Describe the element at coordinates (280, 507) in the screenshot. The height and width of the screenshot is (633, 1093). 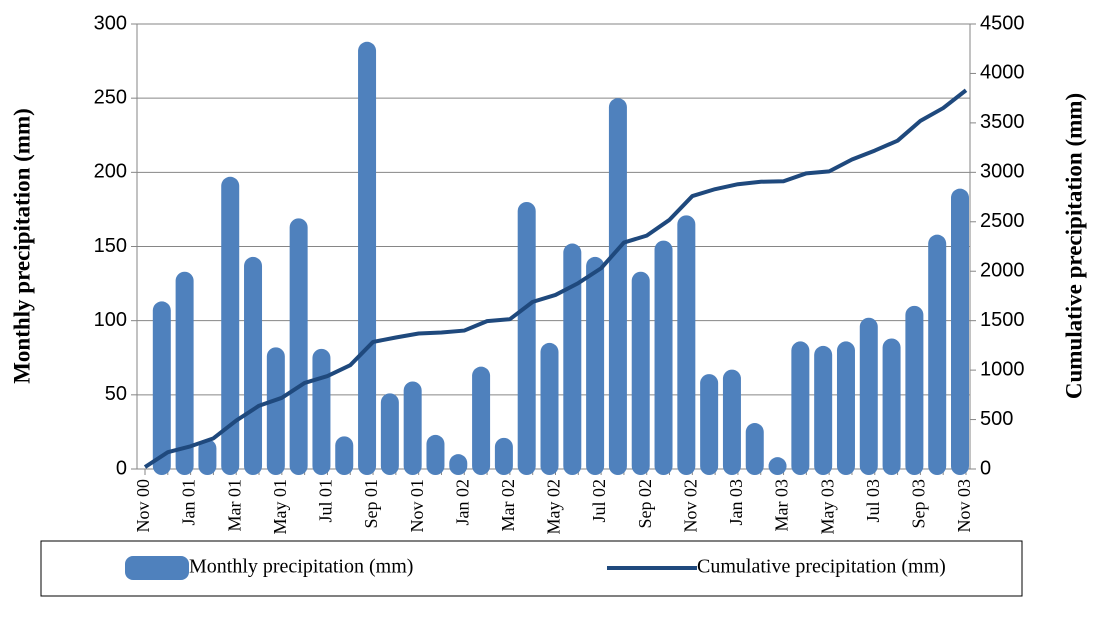
I see `x-tick-label: May 01` at that location.